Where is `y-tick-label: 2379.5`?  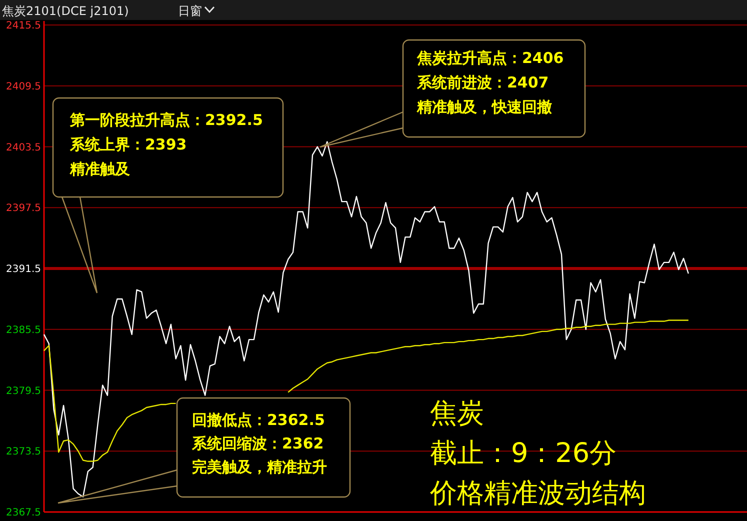 y-tick-label: 2379.5 is located at coordinates (23, 391).